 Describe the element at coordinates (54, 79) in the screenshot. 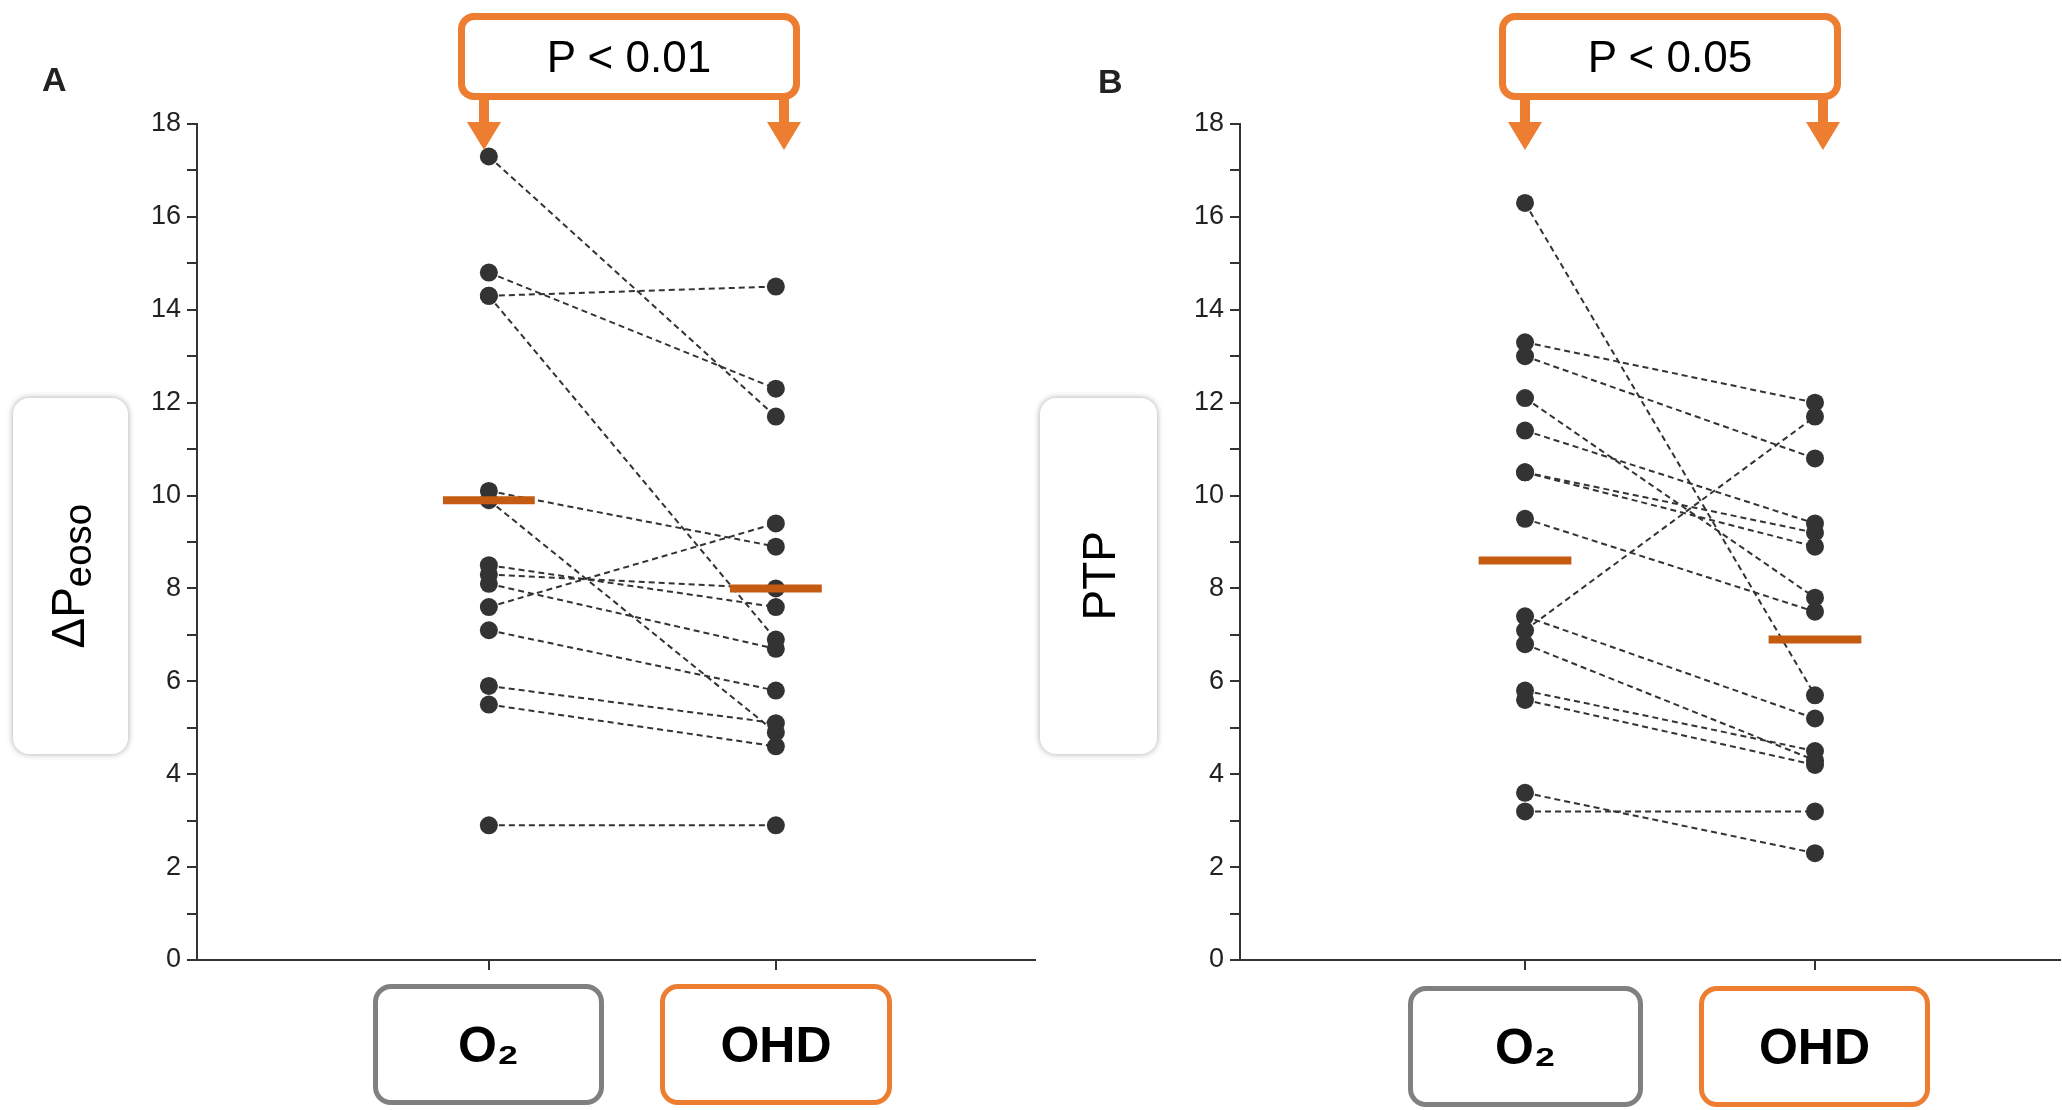

I see `chart-title: A` at that location.